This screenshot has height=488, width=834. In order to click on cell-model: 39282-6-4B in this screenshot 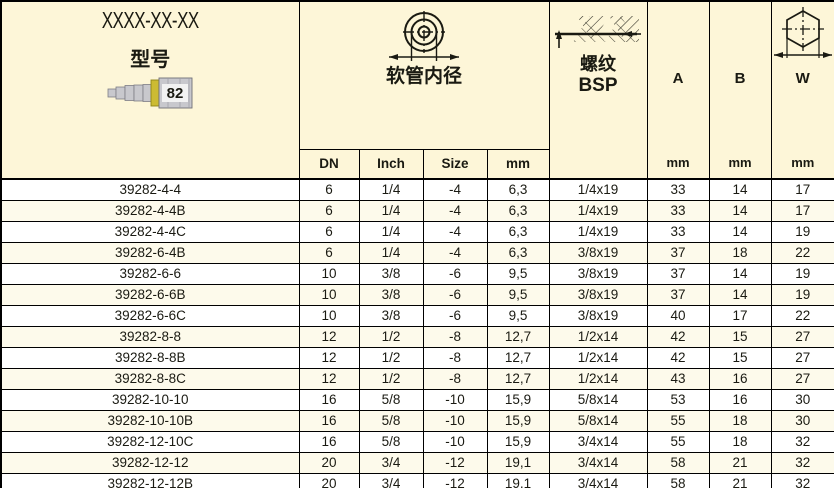, I will do `click(150, 252)`.